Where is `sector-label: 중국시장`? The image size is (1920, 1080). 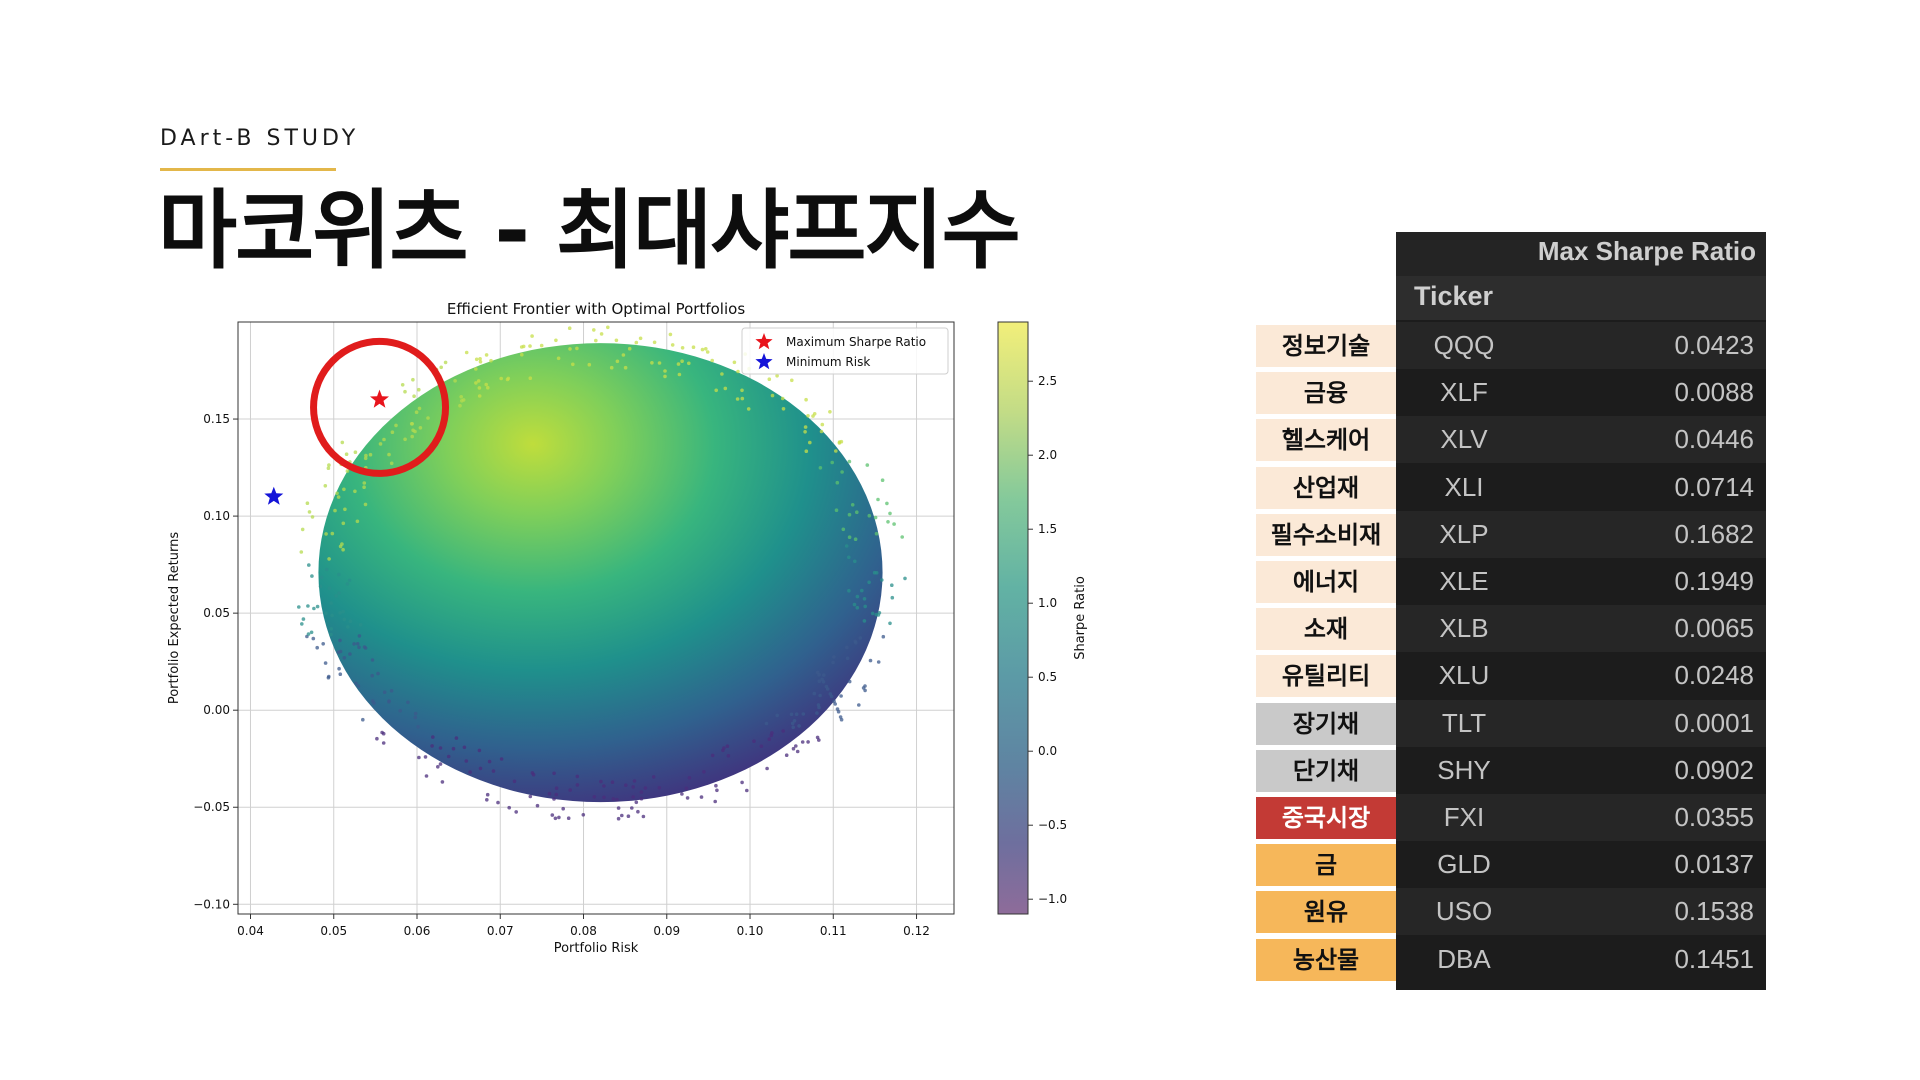 sector-label: 중국시장 is located at coordinates (1326, 818).